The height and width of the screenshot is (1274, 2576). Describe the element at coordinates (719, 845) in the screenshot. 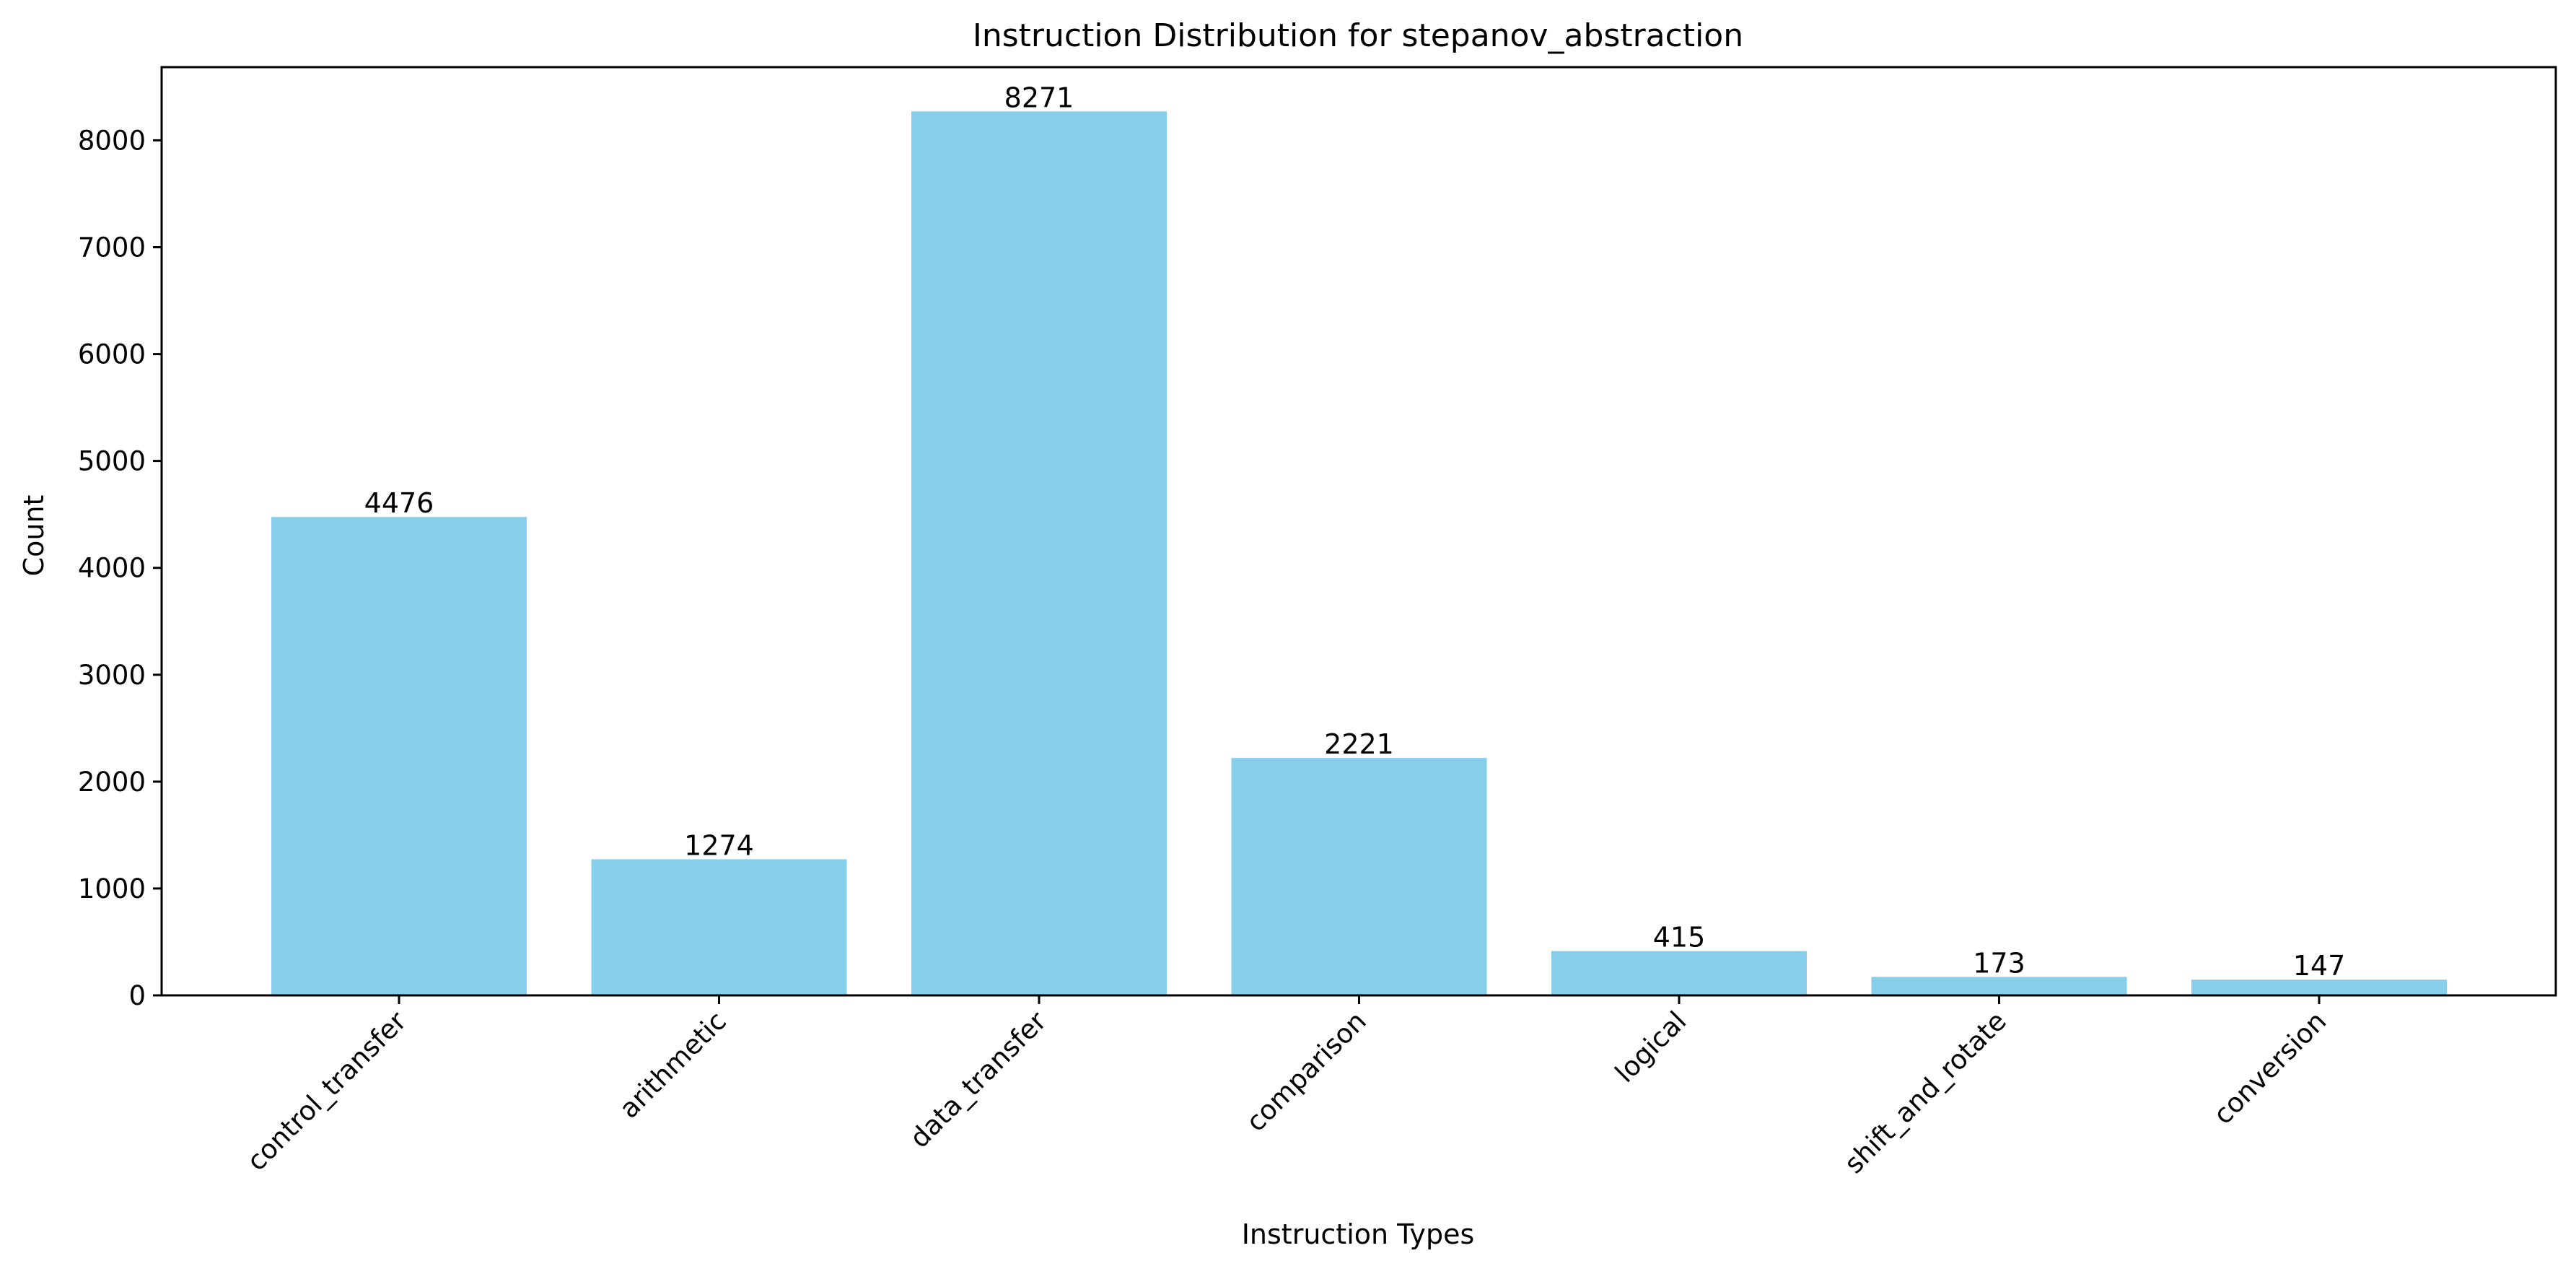

I see `data-label-arithmetic: 1274` at that location.